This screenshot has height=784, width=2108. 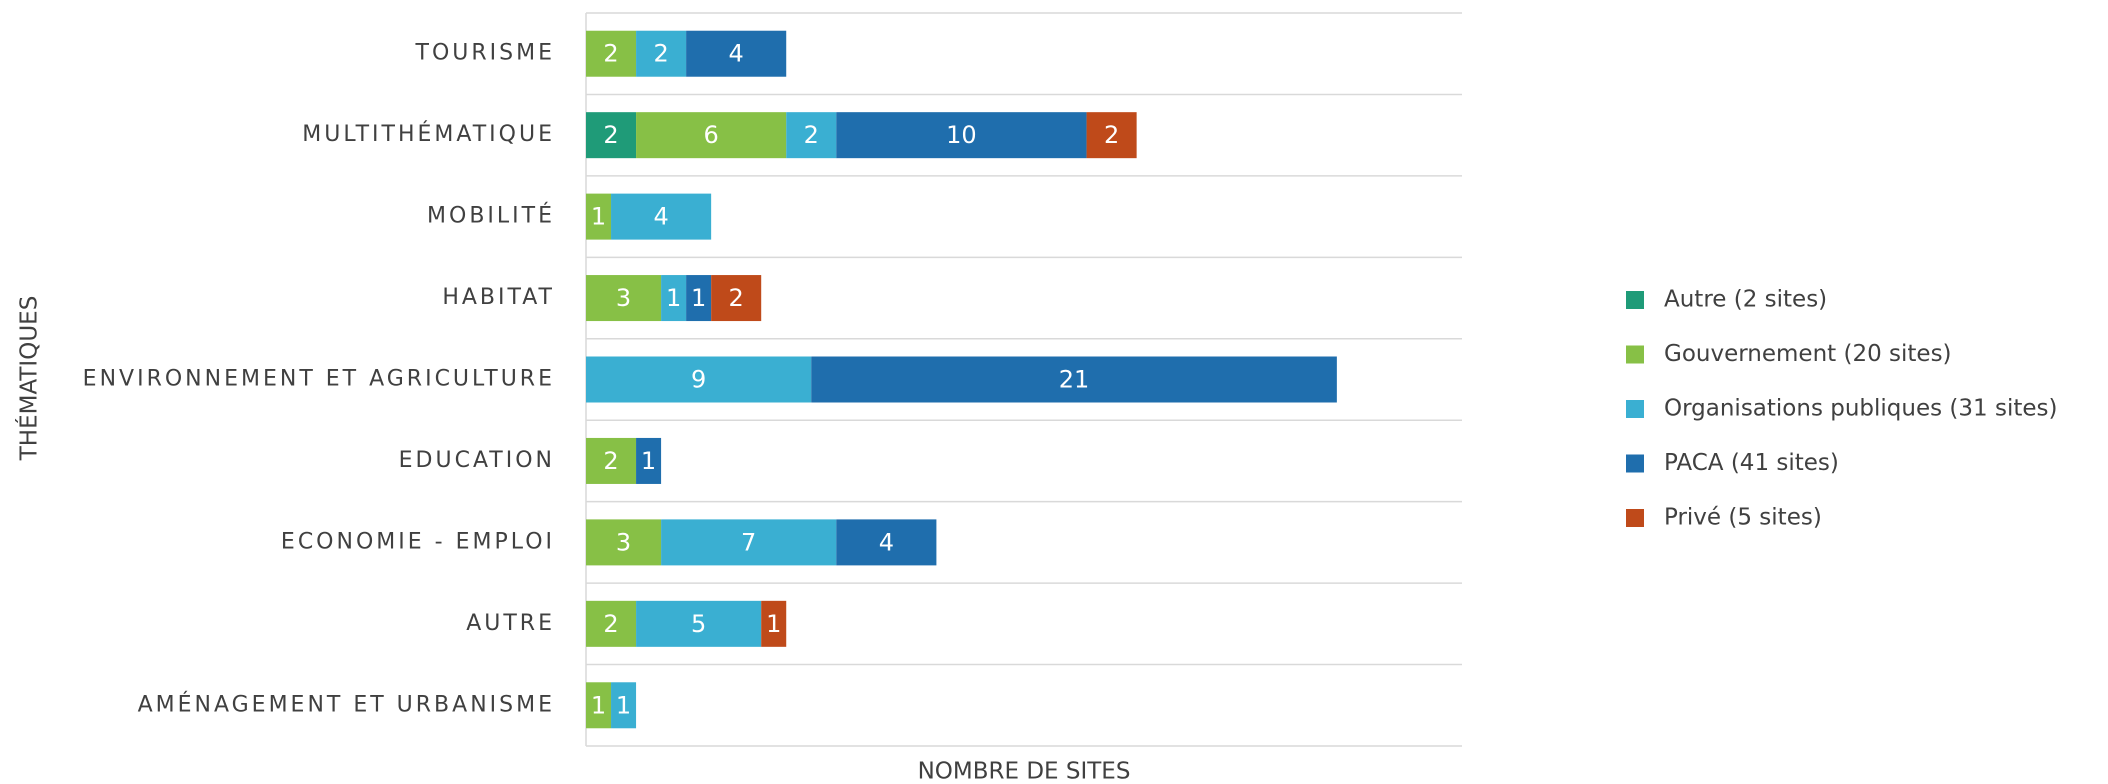 What do you see at coordinates (1024, 771) in the screenshot?
I see `x-axis-title: NOMBRE DE SITES` at bounding box center [1024, 771].